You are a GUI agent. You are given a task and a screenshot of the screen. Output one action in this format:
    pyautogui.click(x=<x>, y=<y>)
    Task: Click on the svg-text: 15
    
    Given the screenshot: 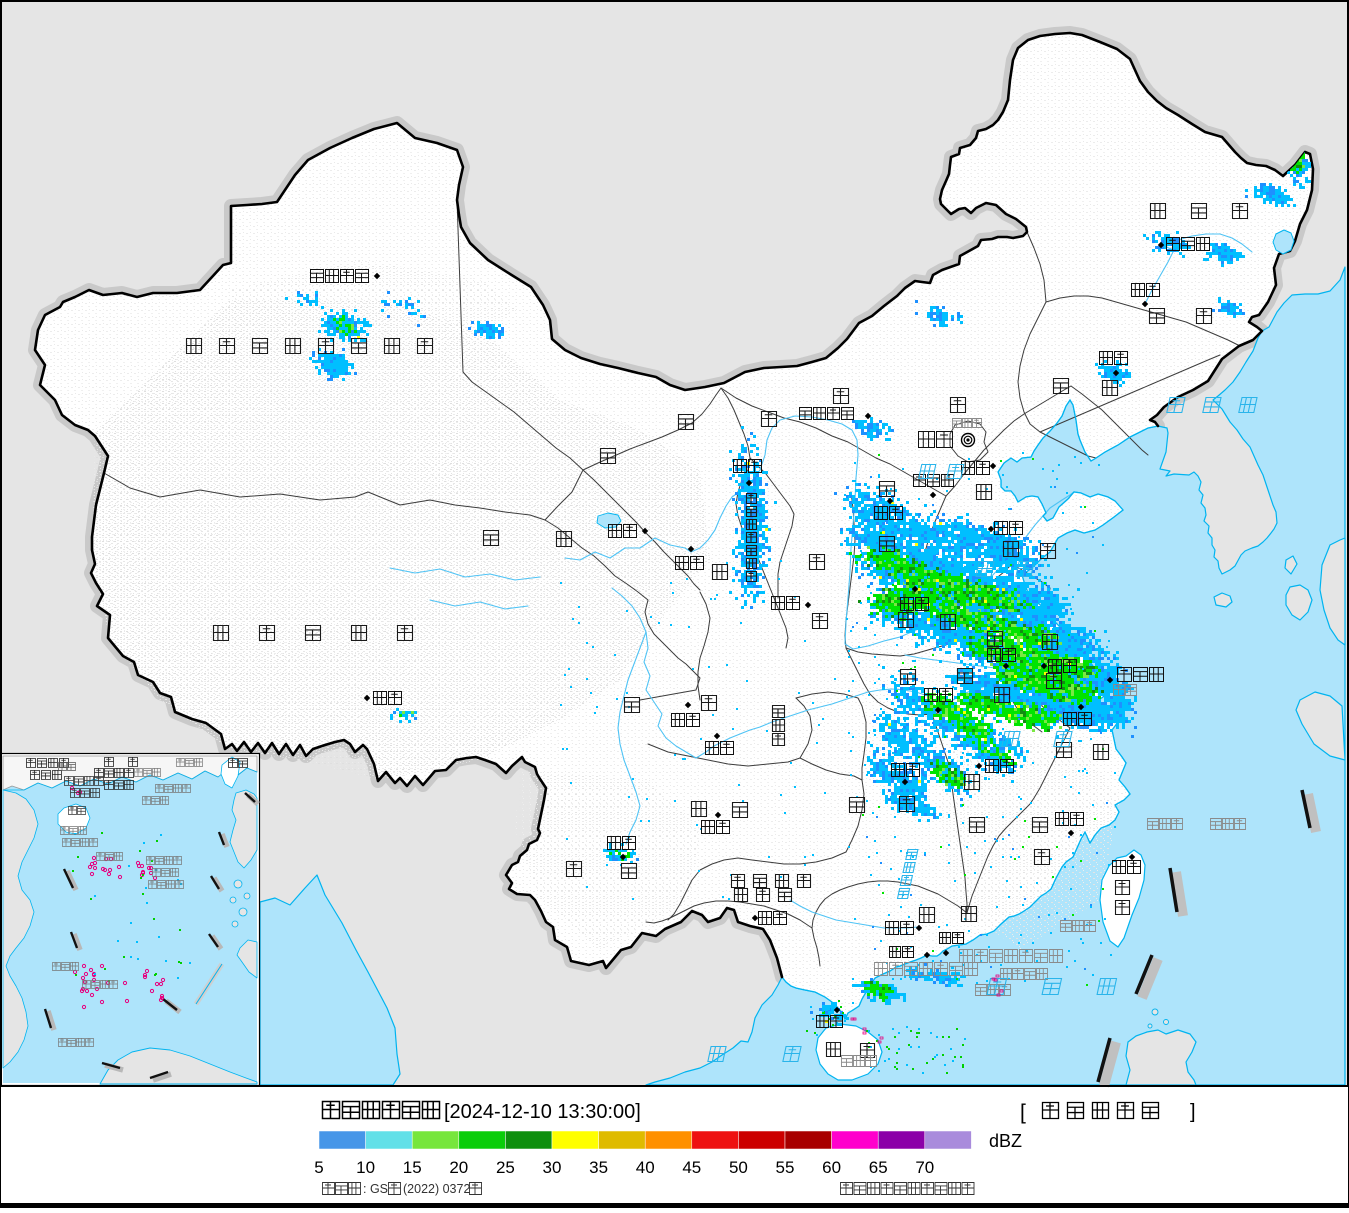 What is the action you would take?
    pyautogui.click(x=412, y=1167)
    